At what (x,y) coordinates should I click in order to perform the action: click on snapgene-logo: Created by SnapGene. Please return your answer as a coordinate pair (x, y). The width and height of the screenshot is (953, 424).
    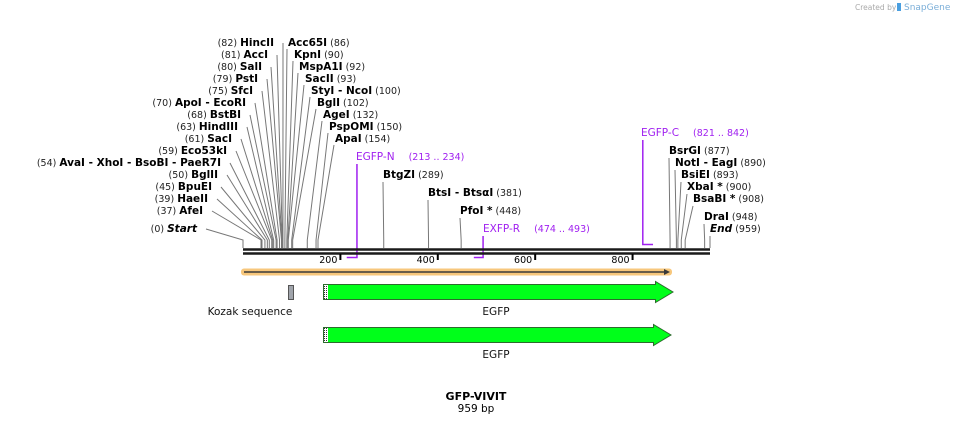
    Looking at the image, I should click on (903, 8).